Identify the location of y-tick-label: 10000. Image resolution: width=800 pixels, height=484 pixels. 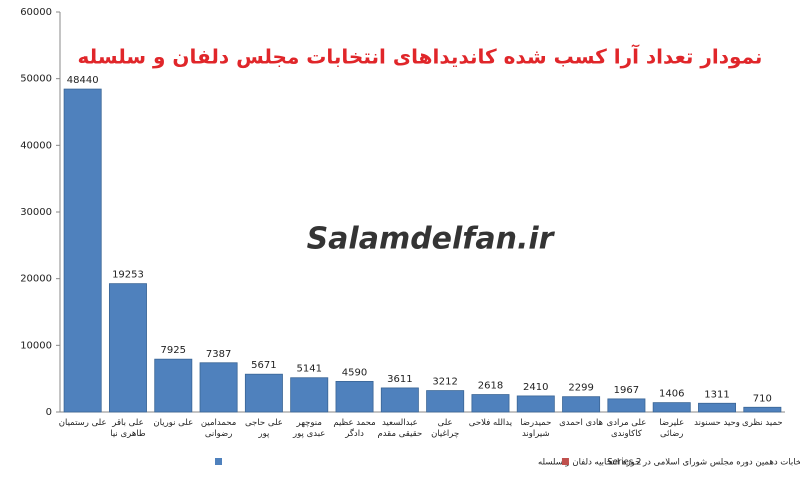
(36, 345).